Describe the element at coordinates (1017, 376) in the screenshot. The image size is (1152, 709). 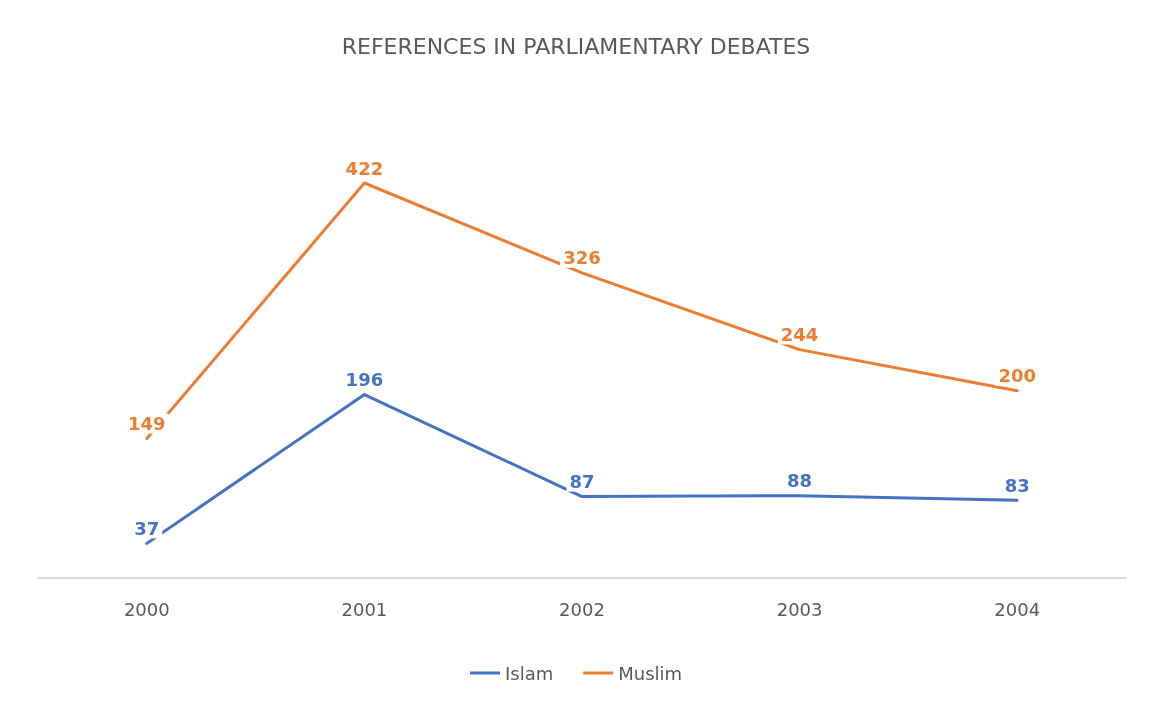
I see `data-label: 200` at that location.